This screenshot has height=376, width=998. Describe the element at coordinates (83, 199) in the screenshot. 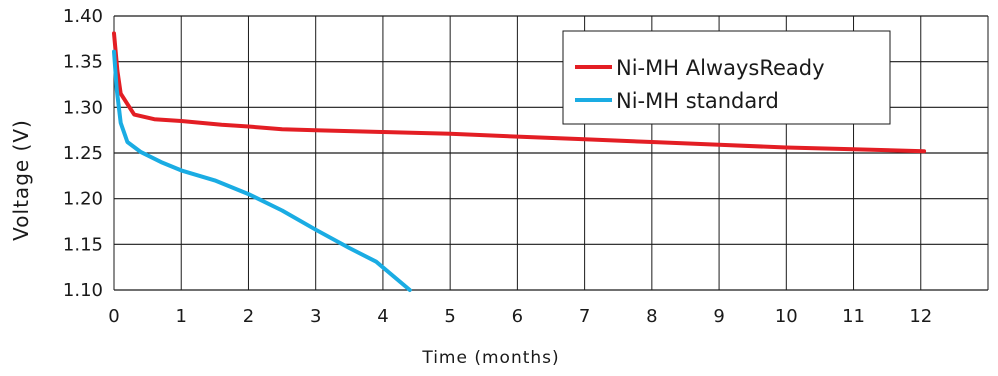

I see `y-tick-label: 1.20` at that location.